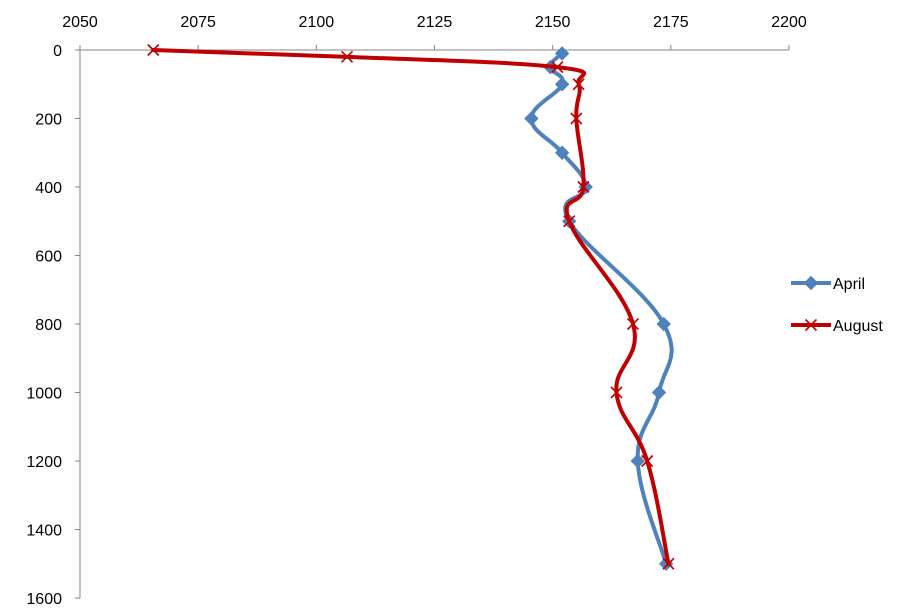 This screenshot has width=904, height=614. Describe the element at coordinates (811, 283) in the screenshot. I see `legend-marker-april` at that location.